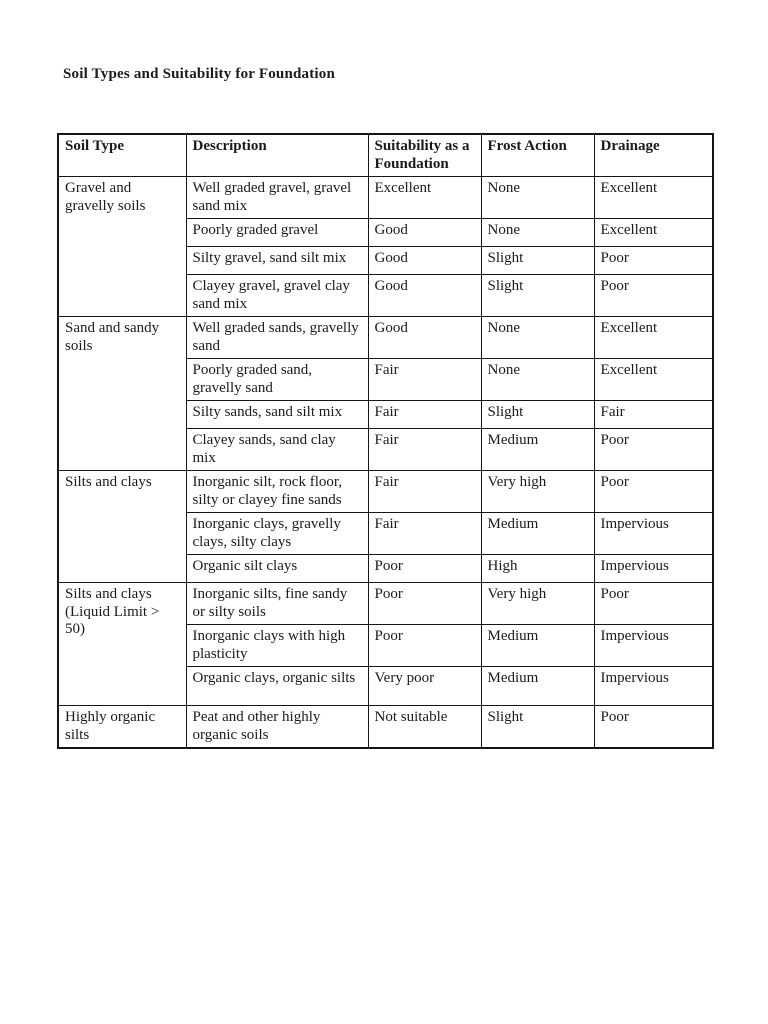  What do you see at coordinates (277, 295) in the screenshot?
I see `description-cell: Clayey gravel, gravel clay sand mix` at bounding box center [277, 295].